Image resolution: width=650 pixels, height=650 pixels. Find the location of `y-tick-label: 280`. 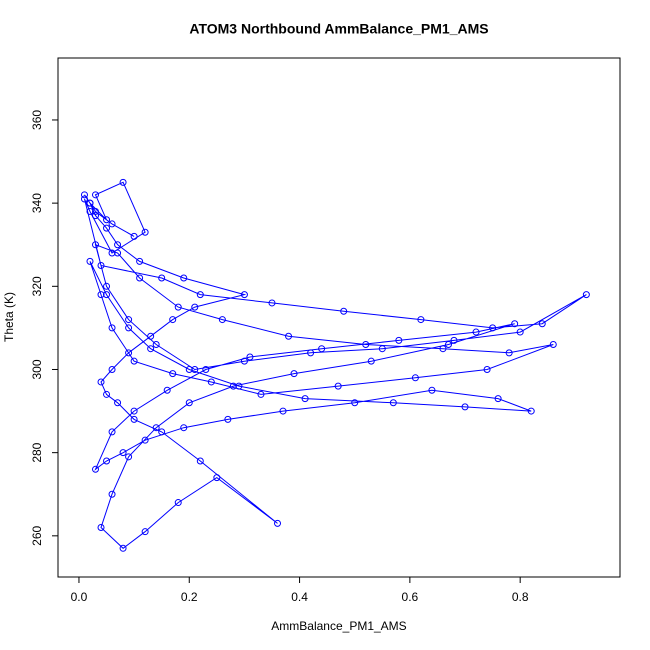

y-tick-label: 280 is located at coordinates (37, 452).